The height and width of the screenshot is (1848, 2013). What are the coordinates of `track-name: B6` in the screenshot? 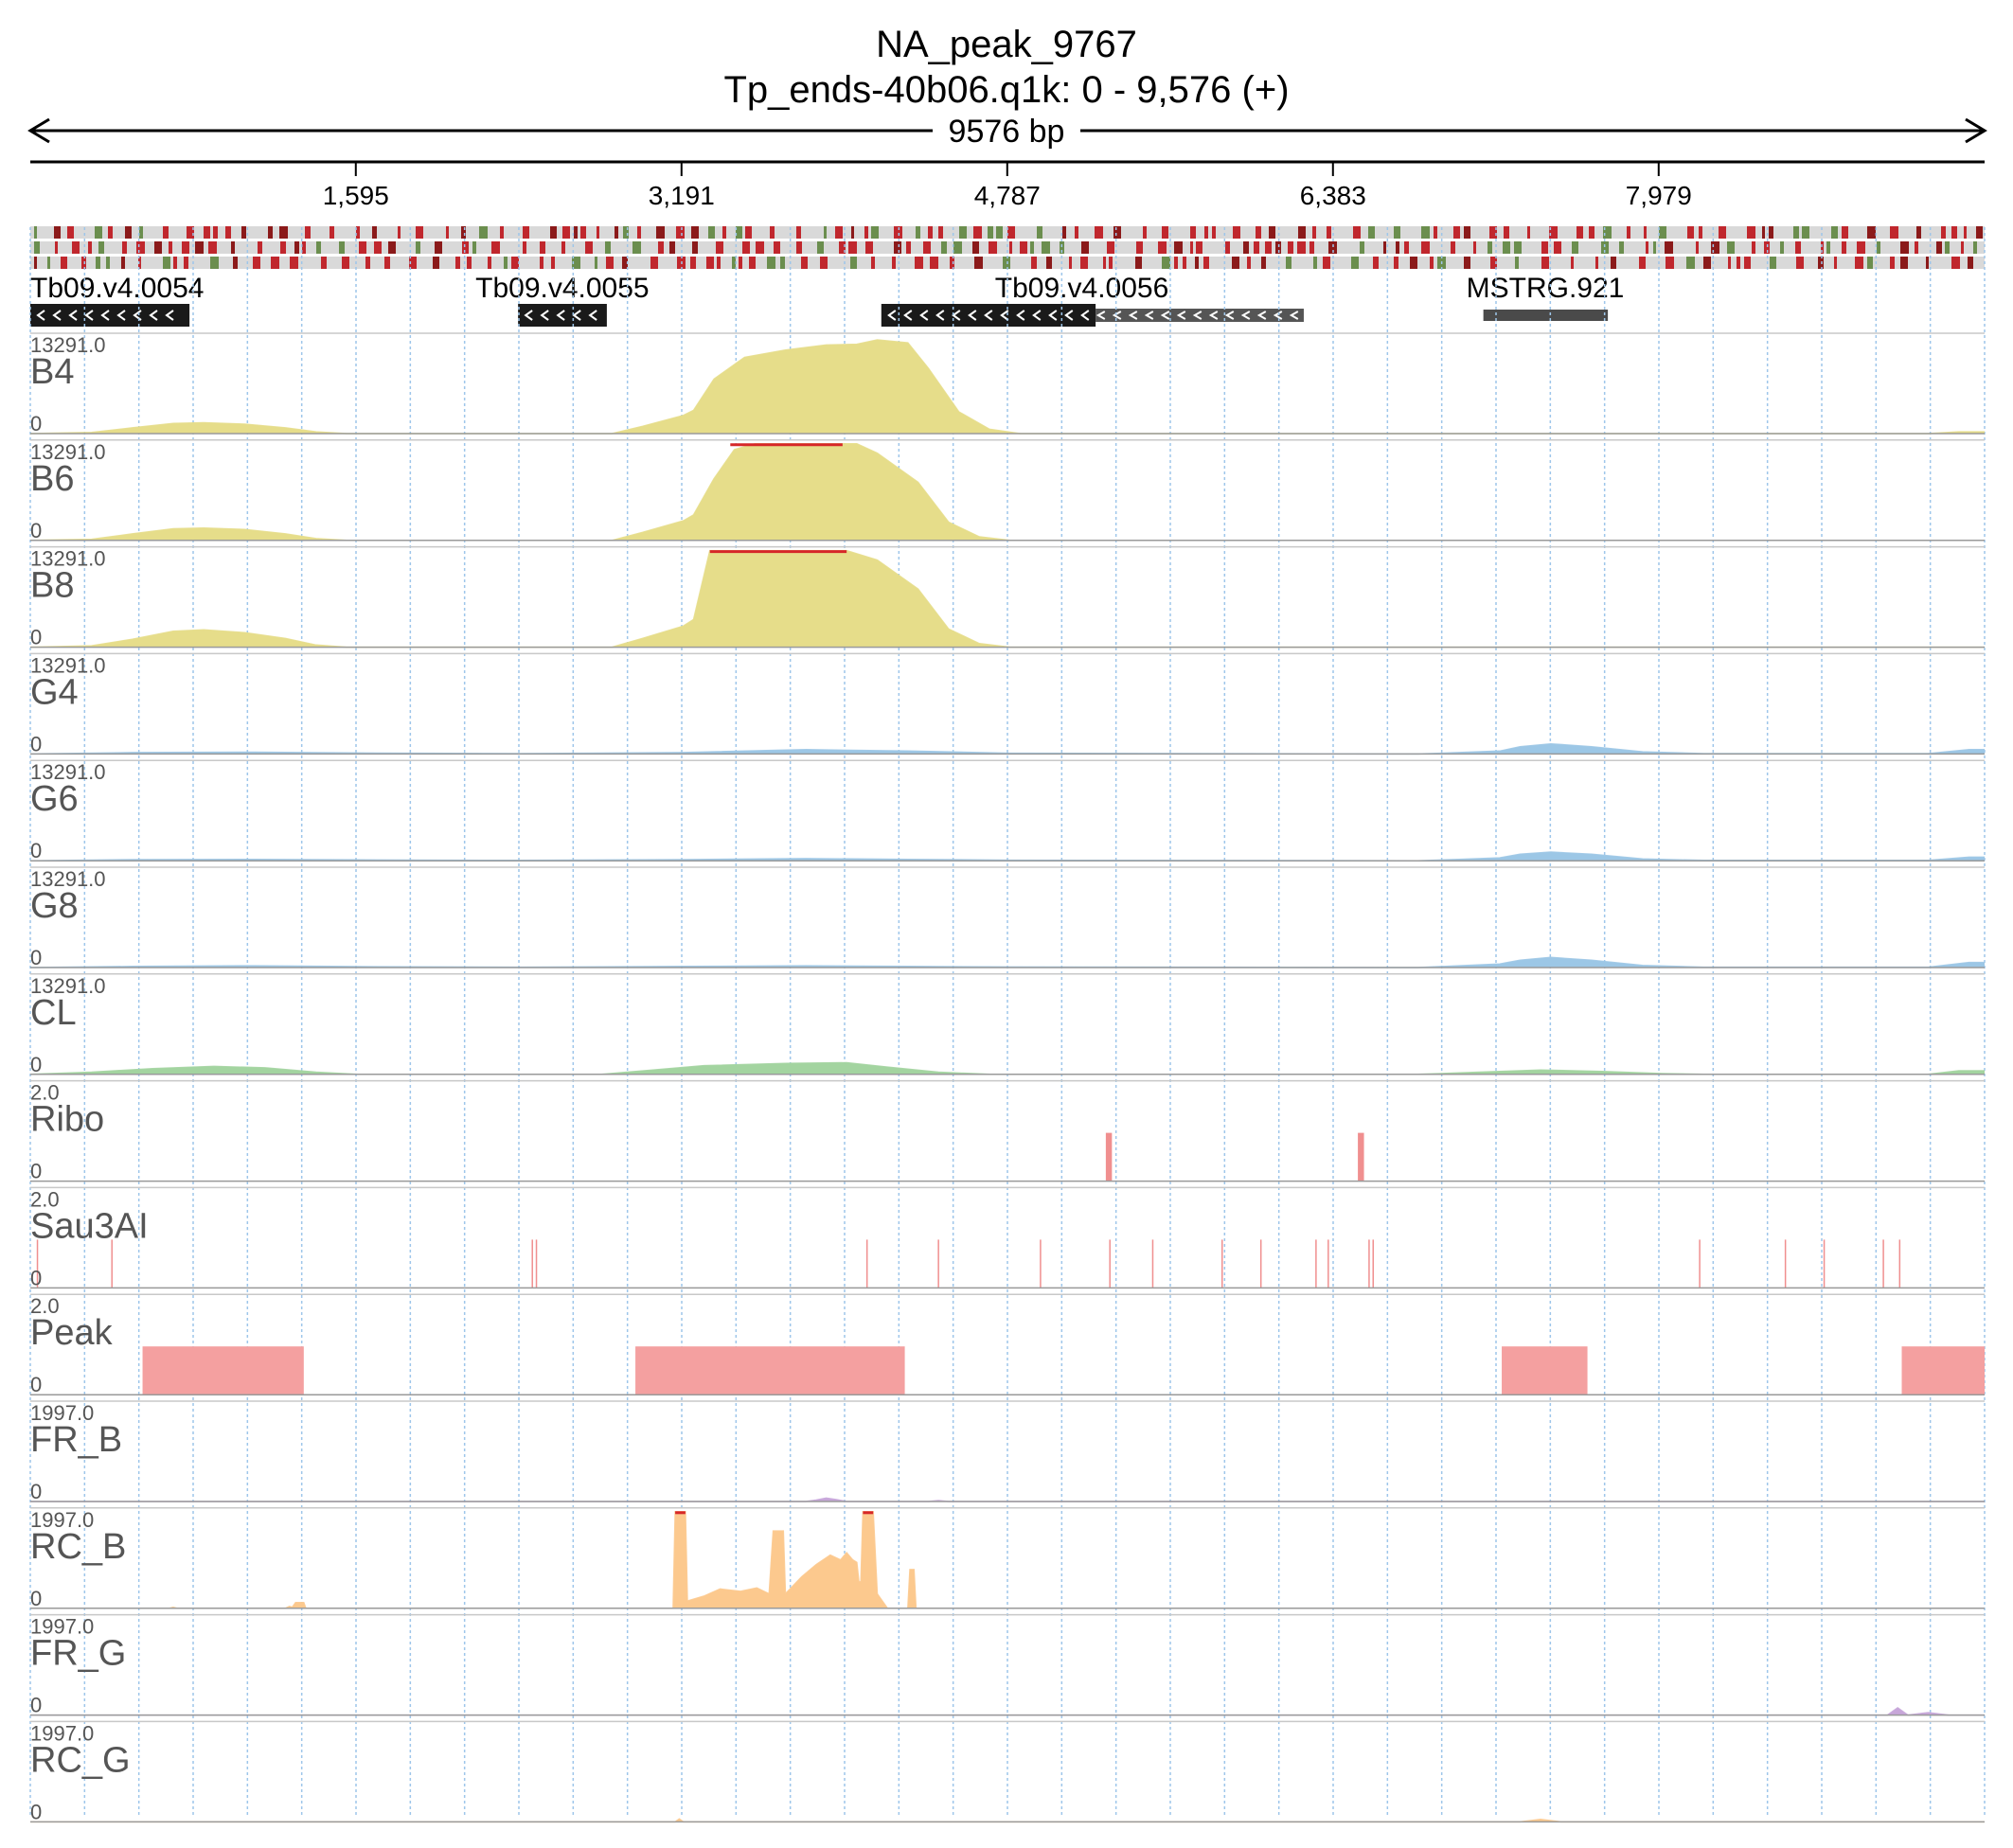 It's located at (52, 479).